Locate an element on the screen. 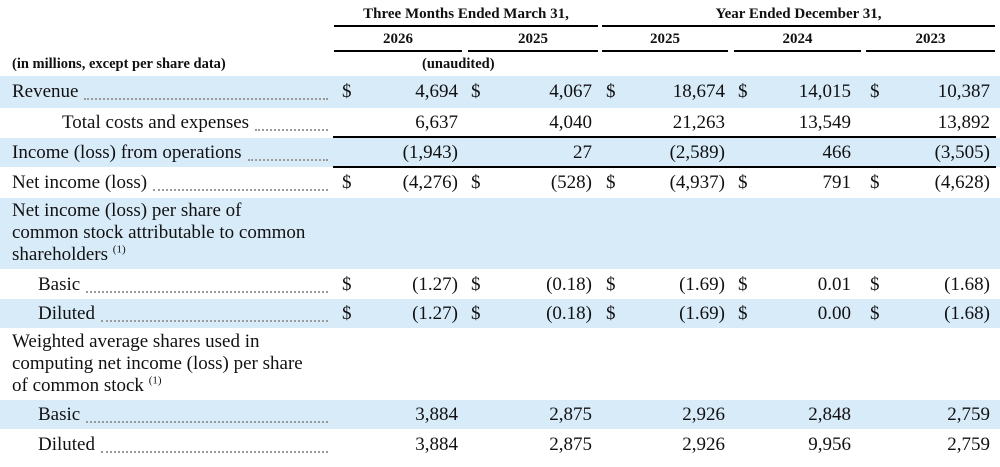 Image resolution: width=1000 pixels, height=467 pixels. cell-value: 10,387 is located at coordinates (963, 91).